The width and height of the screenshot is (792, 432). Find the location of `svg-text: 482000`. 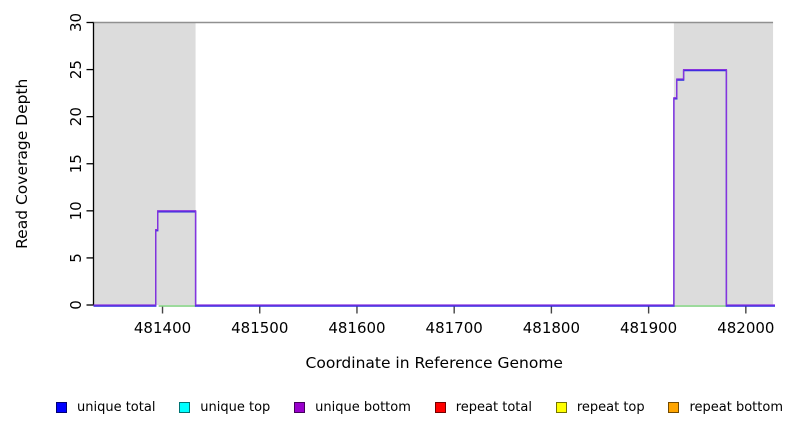

svg-text: 482000 is located at coordinates (745, 328).